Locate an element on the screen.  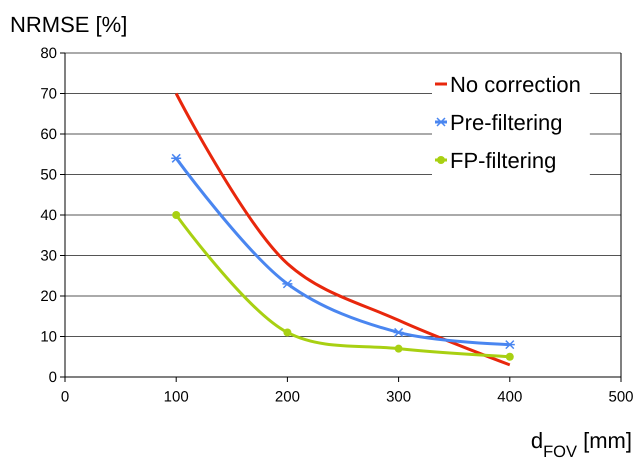
legend-label: No correction is located at coordinates (515, 84).